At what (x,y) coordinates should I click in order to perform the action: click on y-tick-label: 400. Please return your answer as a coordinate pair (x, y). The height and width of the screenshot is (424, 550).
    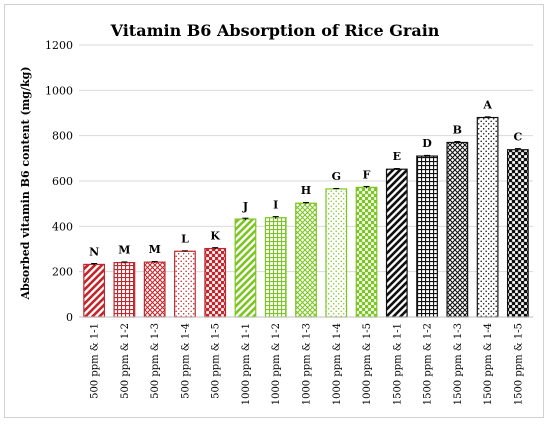
    Looking at the image, I should click on (62, 226).